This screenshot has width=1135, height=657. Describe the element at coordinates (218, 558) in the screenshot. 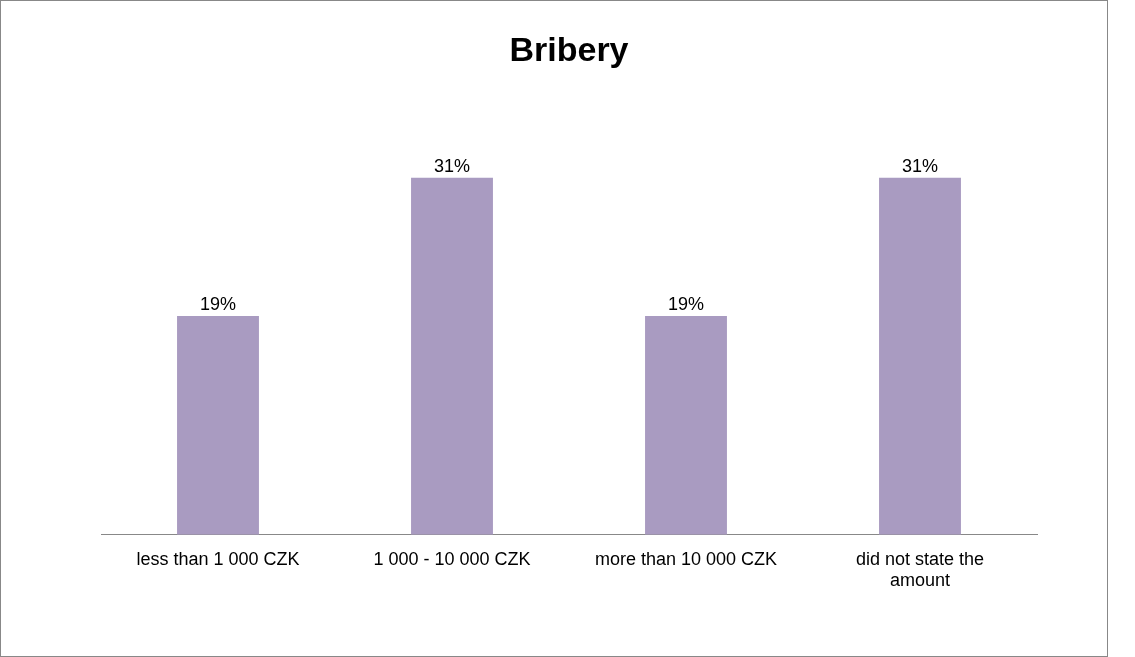

I see `x-tick-label: less than 1 000 CZK` at that location.